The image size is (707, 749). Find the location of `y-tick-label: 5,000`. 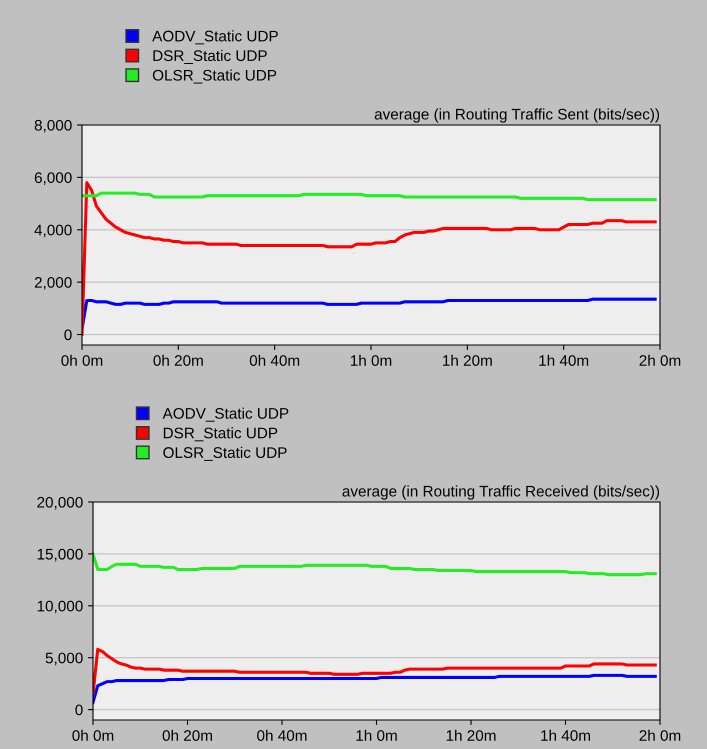

y-tick-label: 5,000 is located at coordinates (64, 659).